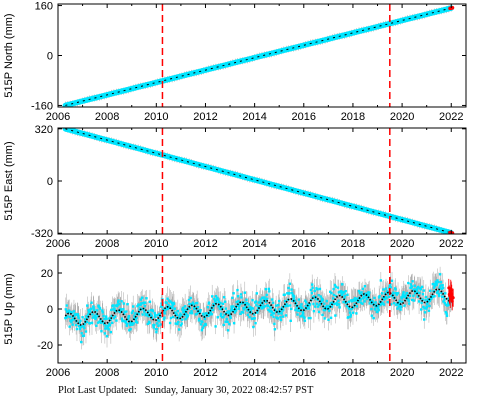 Image resolution: width=488 pixels, height=401 pixels. Describe the element at coordinates (107, 117) in the screenshot. I see `x-tick-label: 2008` at that location.